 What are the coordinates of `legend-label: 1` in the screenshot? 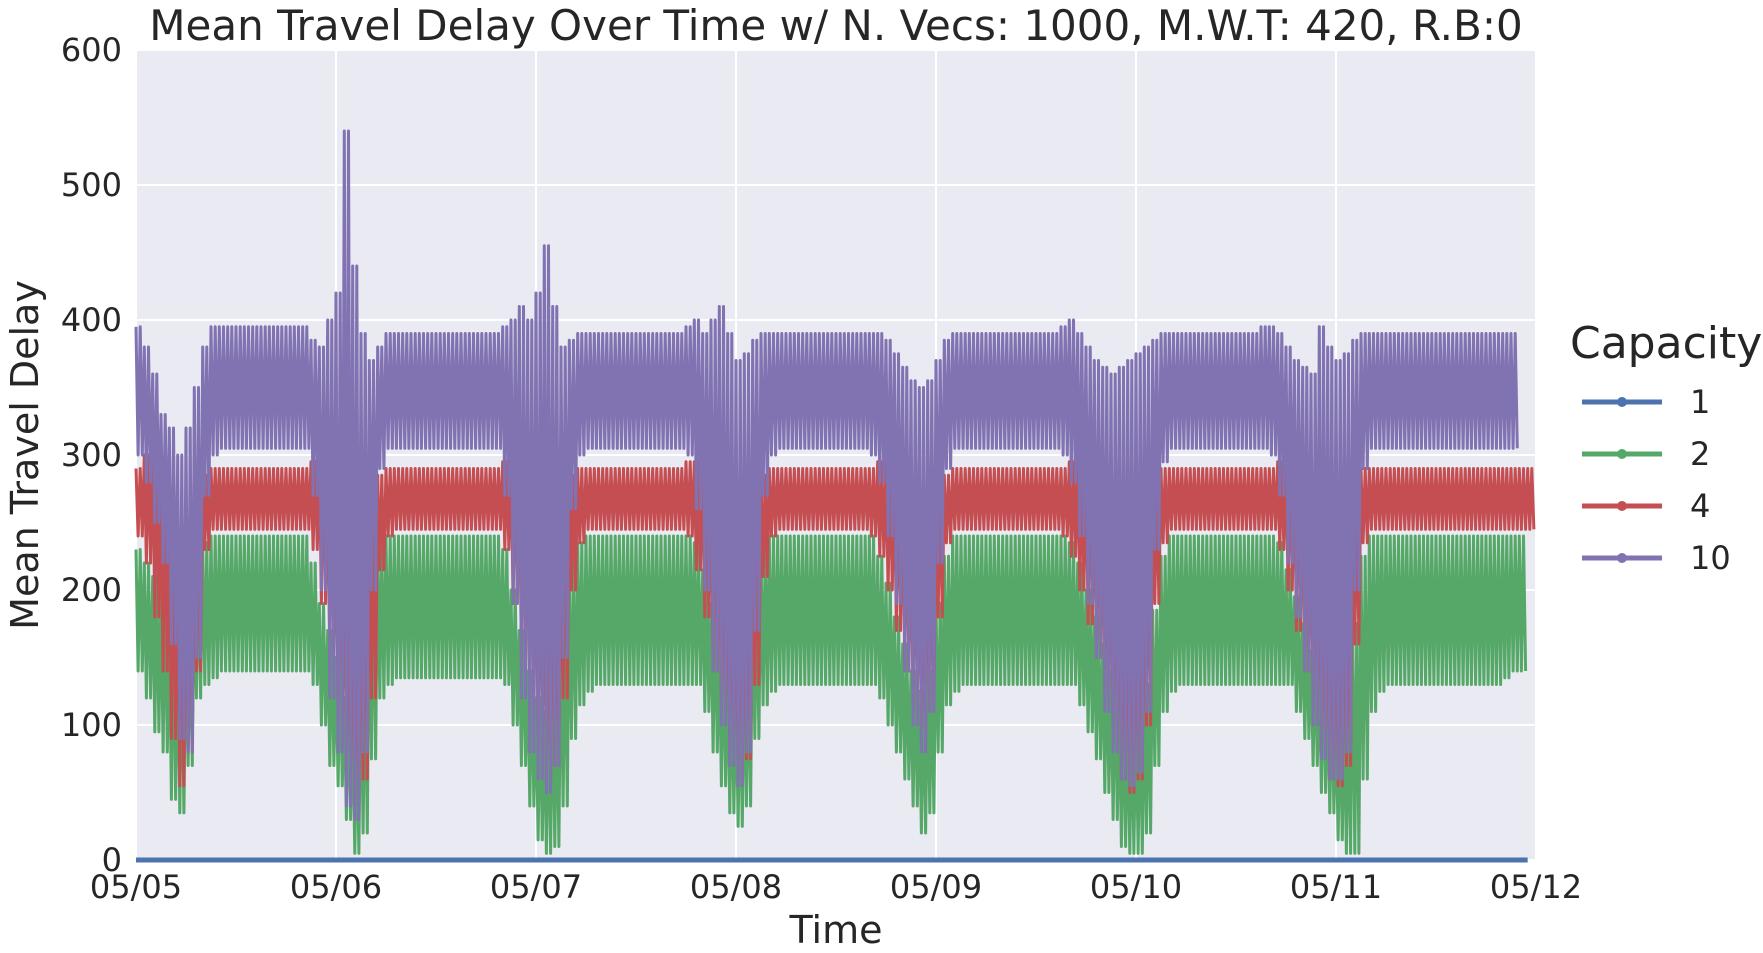 It's located at (1700, 402).